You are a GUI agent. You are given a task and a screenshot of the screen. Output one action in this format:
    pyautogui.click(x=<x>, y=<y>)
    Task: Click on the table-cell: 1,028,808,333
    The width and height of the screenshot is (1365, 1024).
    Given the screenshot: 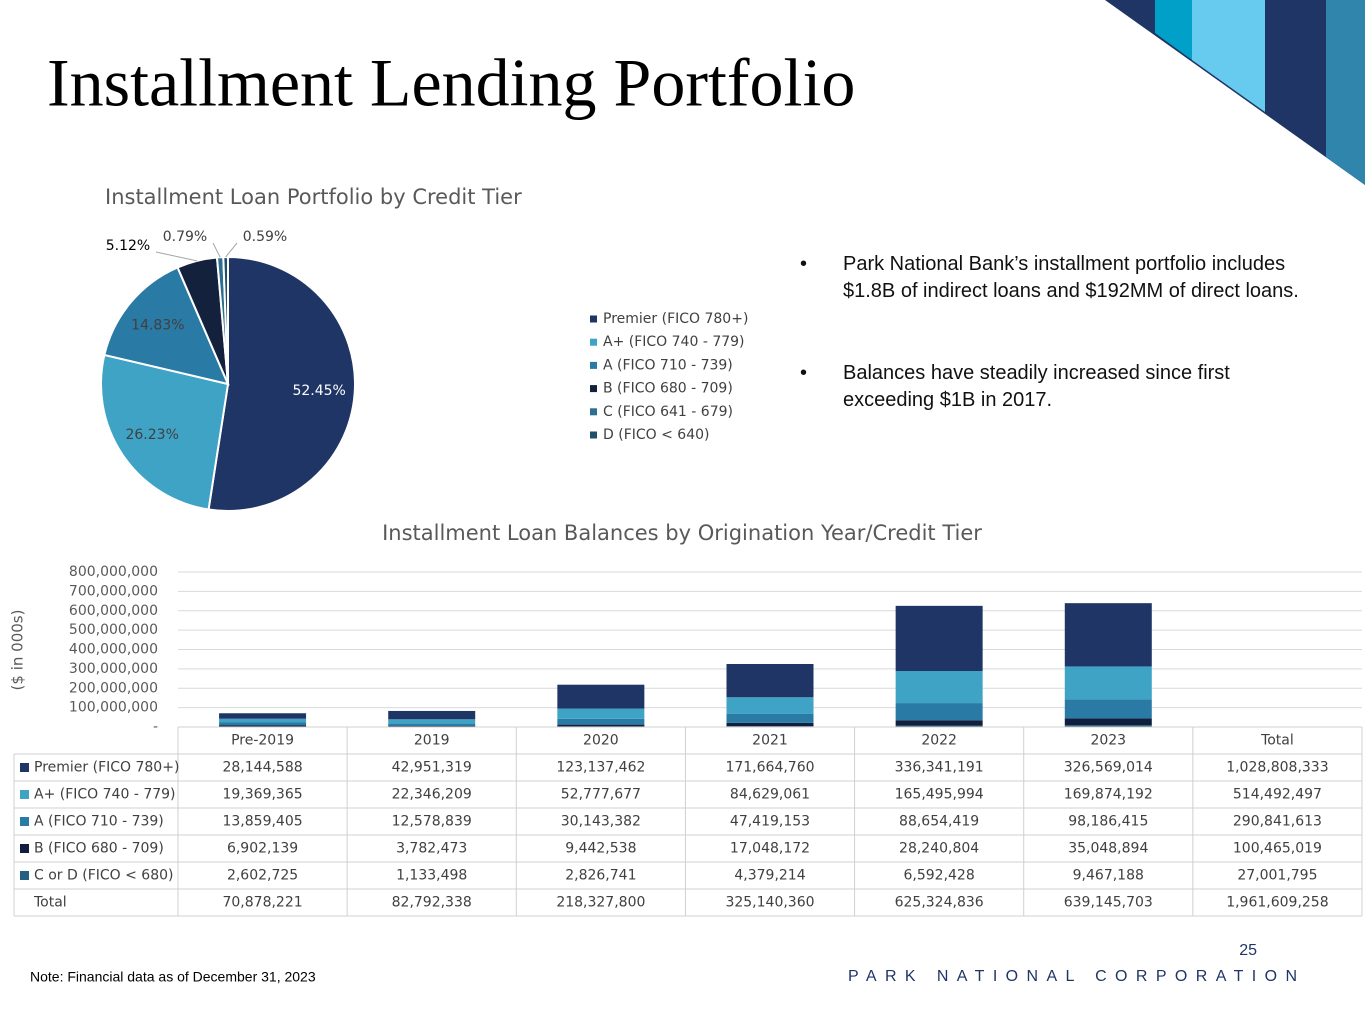 What is the action you would take?
    pyautogui.click(x=1277, y=768)
    